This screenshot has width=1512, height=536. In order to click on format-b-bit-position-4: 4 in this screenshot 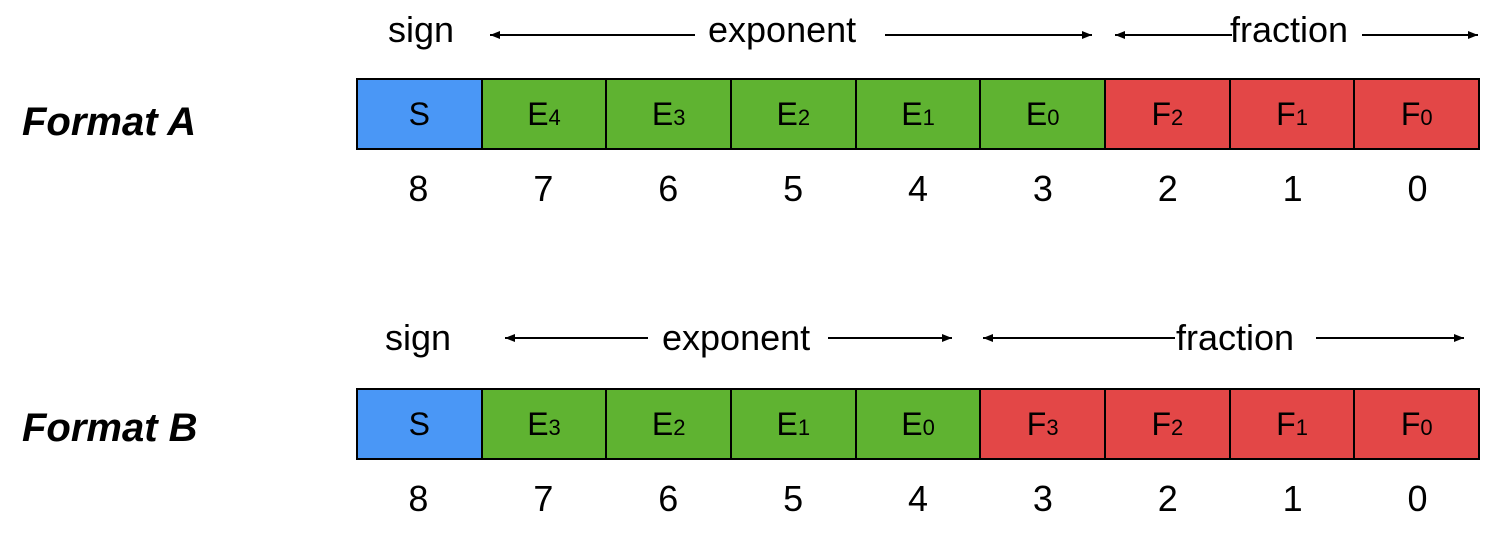, I will do `click(918, 498)`.